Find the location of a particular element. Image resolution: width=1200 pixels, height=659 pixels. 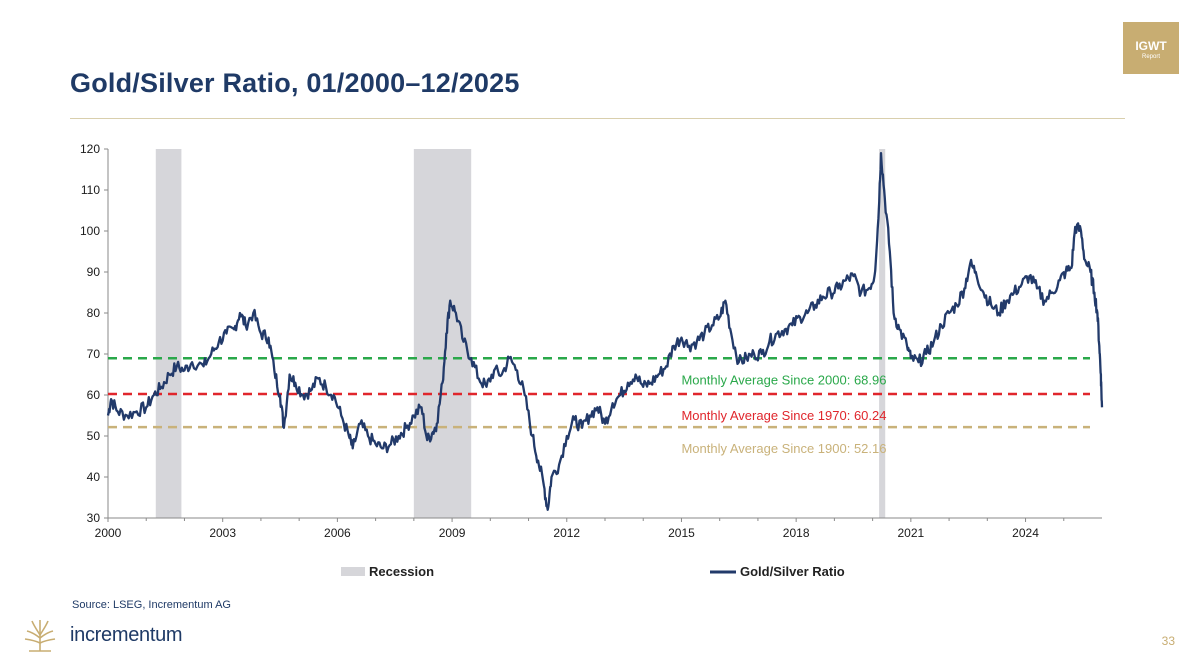

title-divider is located at coordinates (597, 118).